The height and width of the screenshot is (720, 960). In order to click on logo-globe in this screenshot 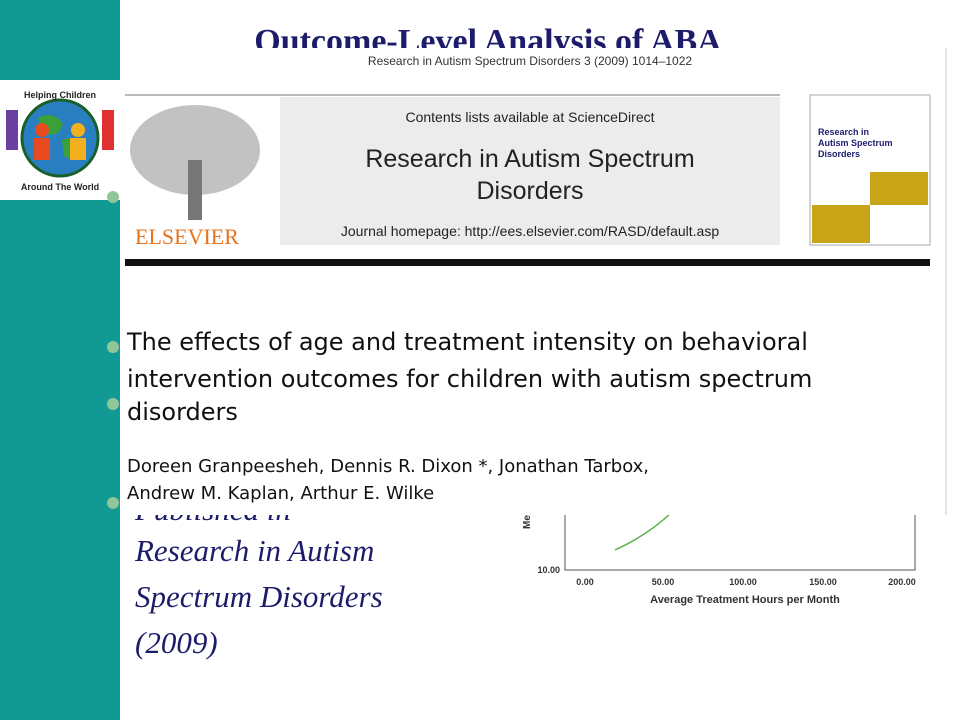, I will do `click(60, 138)`.